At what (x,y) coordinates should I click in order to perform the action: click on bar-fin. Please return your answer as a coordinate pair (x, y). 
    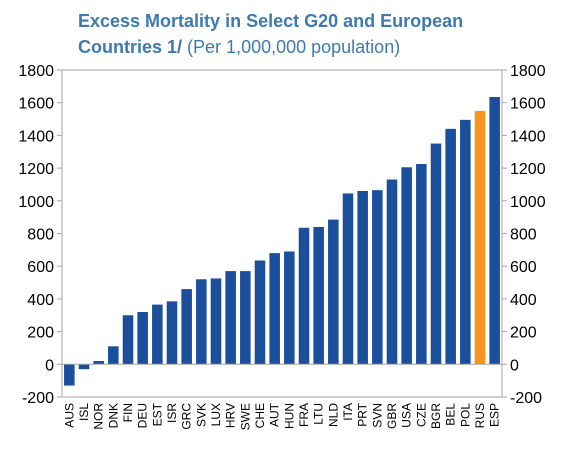
    Looking at the image, I should click on (128, 340).